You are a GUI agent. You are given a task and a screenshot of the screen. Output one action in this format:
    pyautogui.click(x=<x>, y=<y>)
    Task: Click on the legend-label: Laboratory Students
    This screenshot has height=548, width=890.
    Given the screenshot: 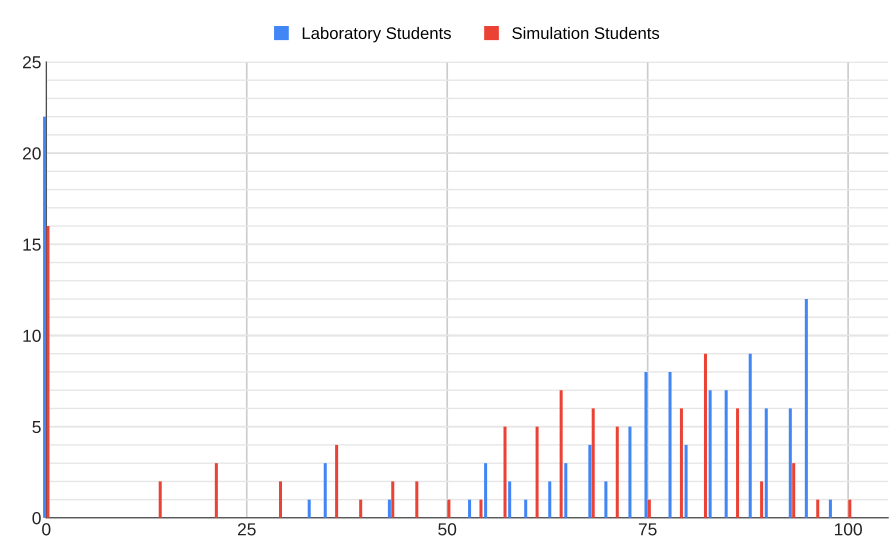 What is the action you would take?
    pyautogui.click(x=376, y=34)
    